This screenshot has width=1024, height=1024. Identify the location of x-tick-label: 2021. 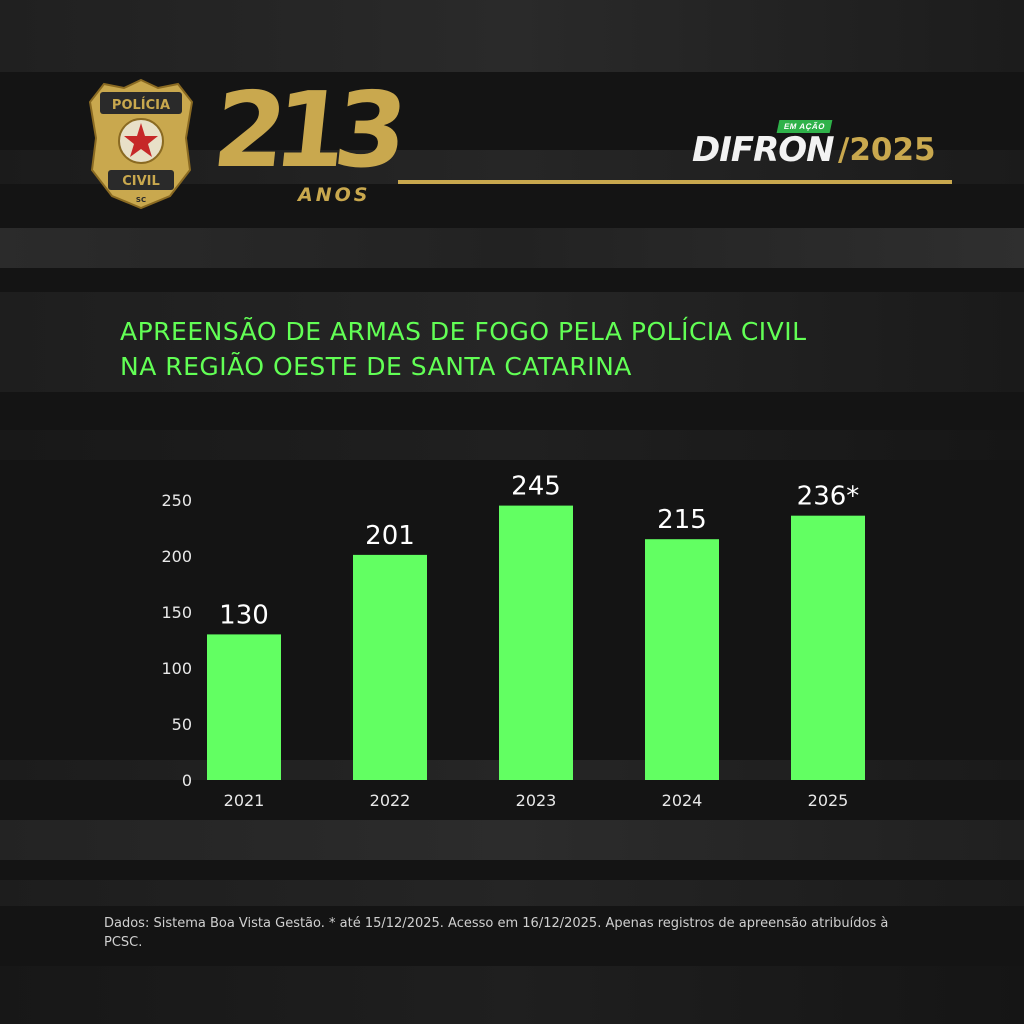
(244, 800).